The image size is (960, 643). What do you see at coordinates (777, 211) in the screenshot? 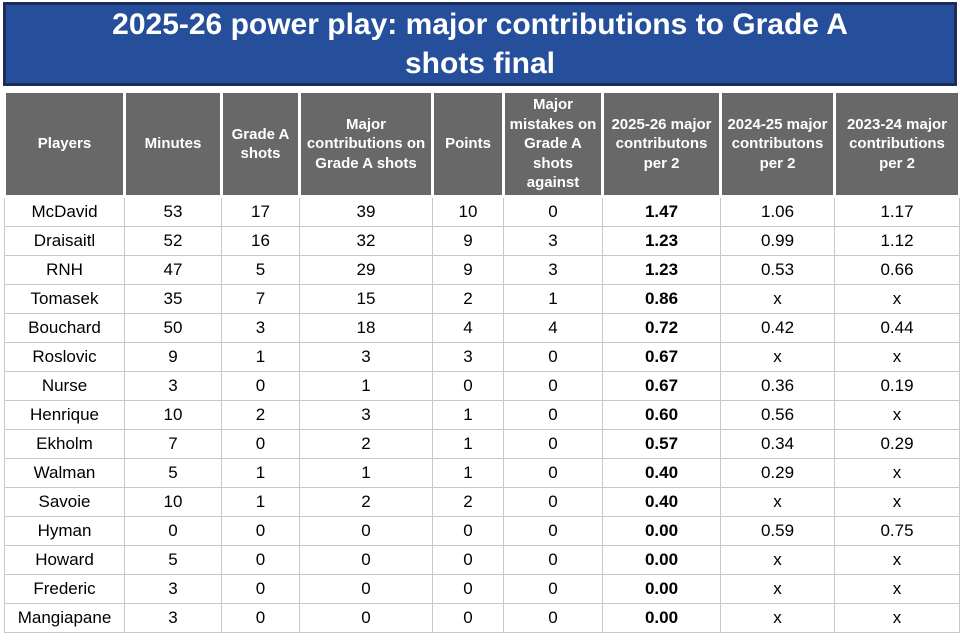
I see `stat-cell: 1.06` at bounding box center [777, 211].